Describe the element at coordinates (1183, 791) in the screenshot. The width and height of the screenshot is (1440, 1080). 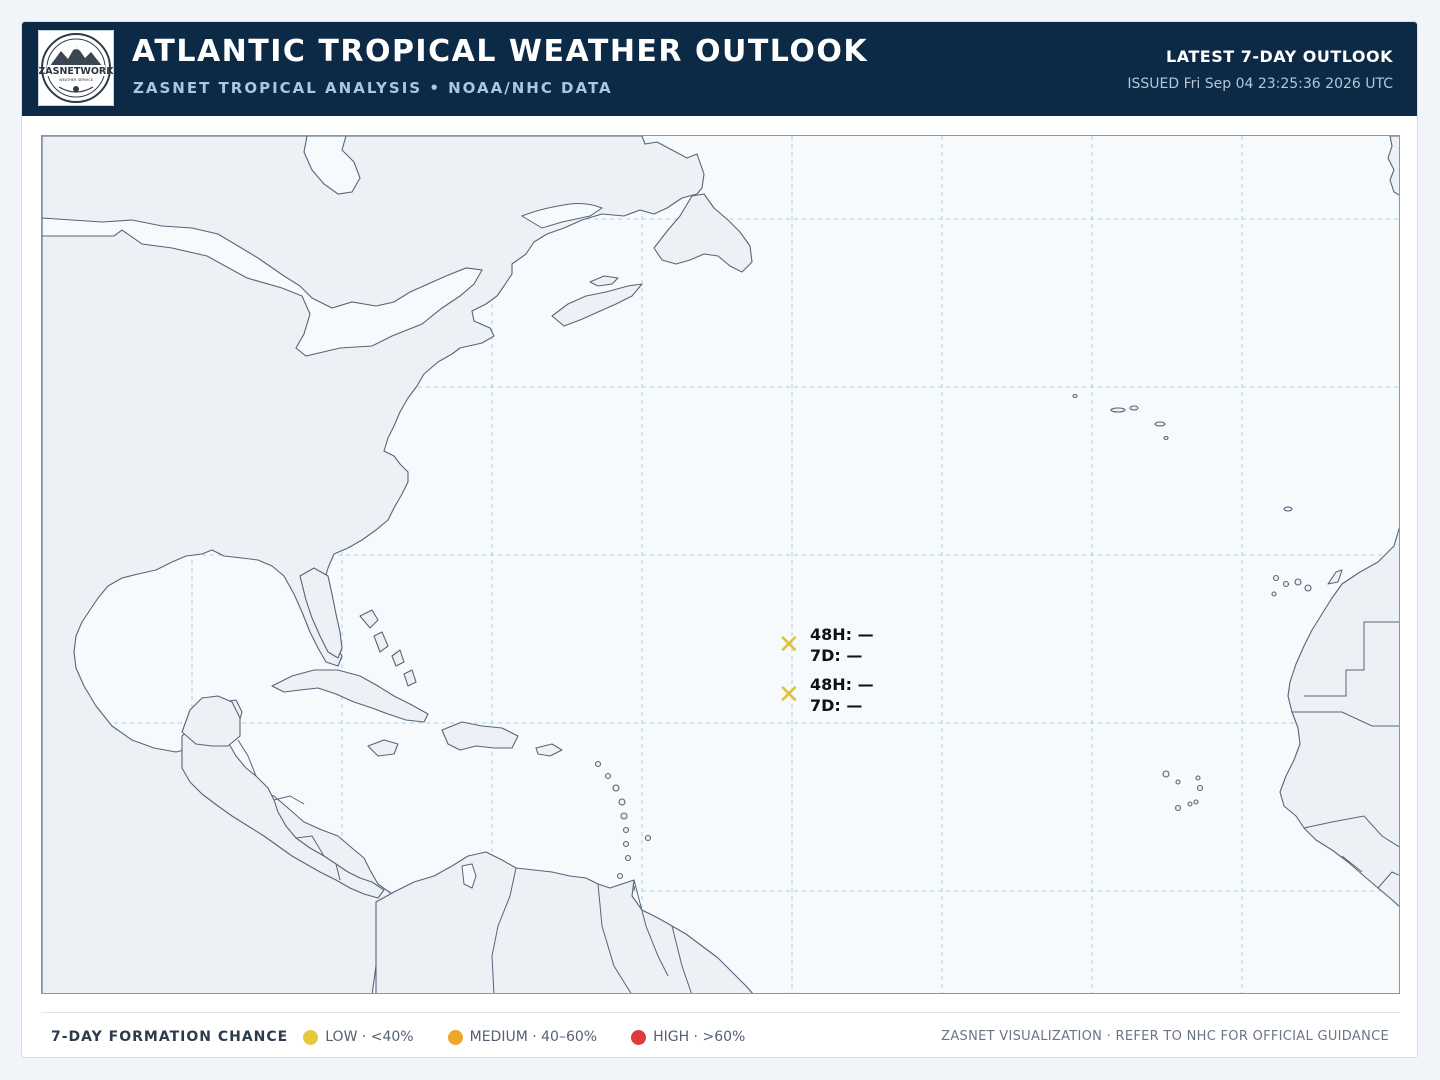
I see `cape-verde-islands` at that location.